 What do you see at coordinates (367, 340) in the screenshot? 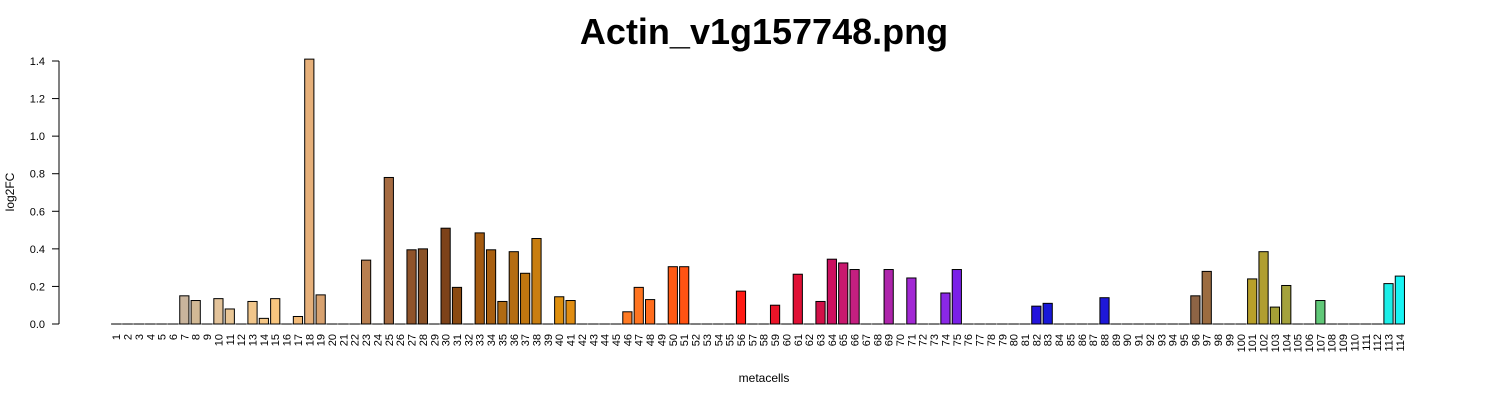
I see `x-tick-label: 23` at bounding box center [367, 340].